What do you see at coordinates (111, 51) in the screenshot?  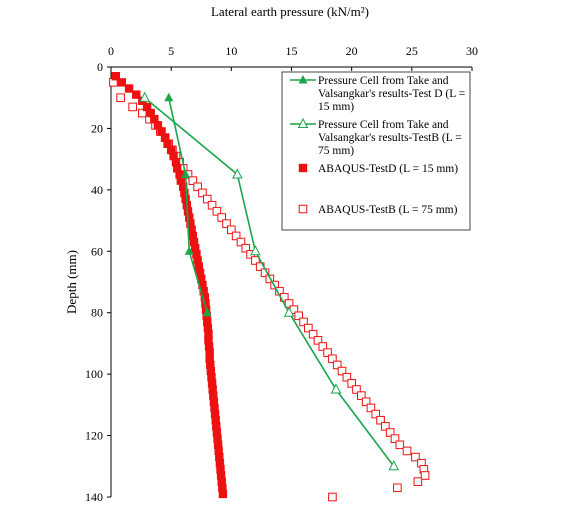 I see `x-tick-label: 0` at bounding box center [111, 51].